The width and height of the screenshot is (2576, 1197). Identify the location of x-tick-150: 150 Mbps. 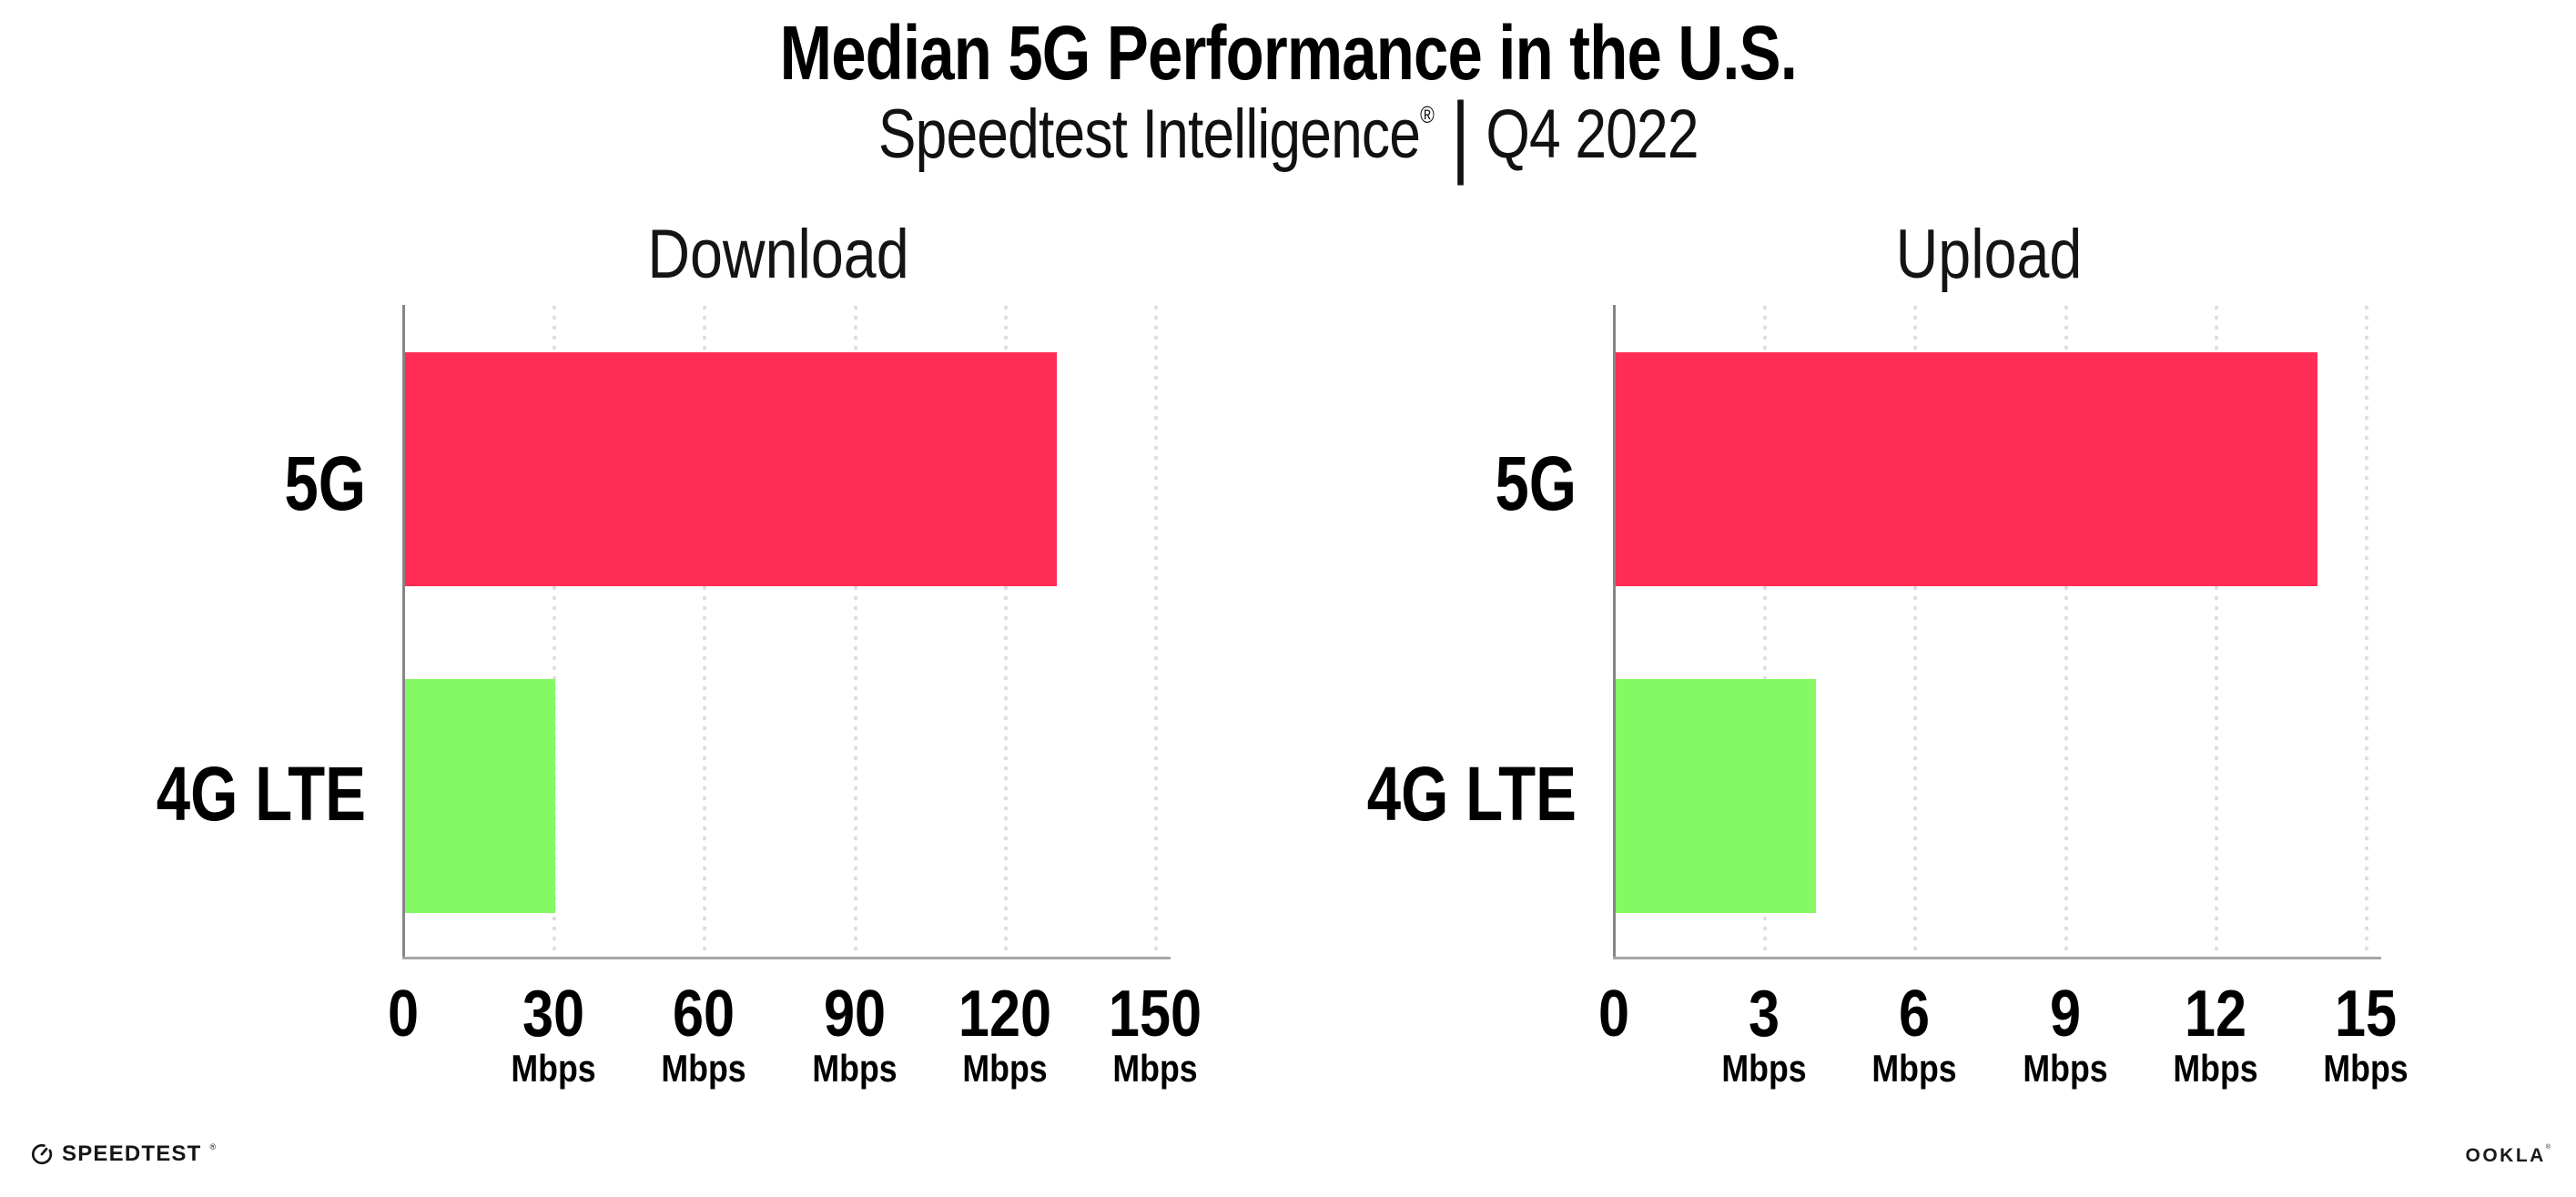
(1155, 1035).